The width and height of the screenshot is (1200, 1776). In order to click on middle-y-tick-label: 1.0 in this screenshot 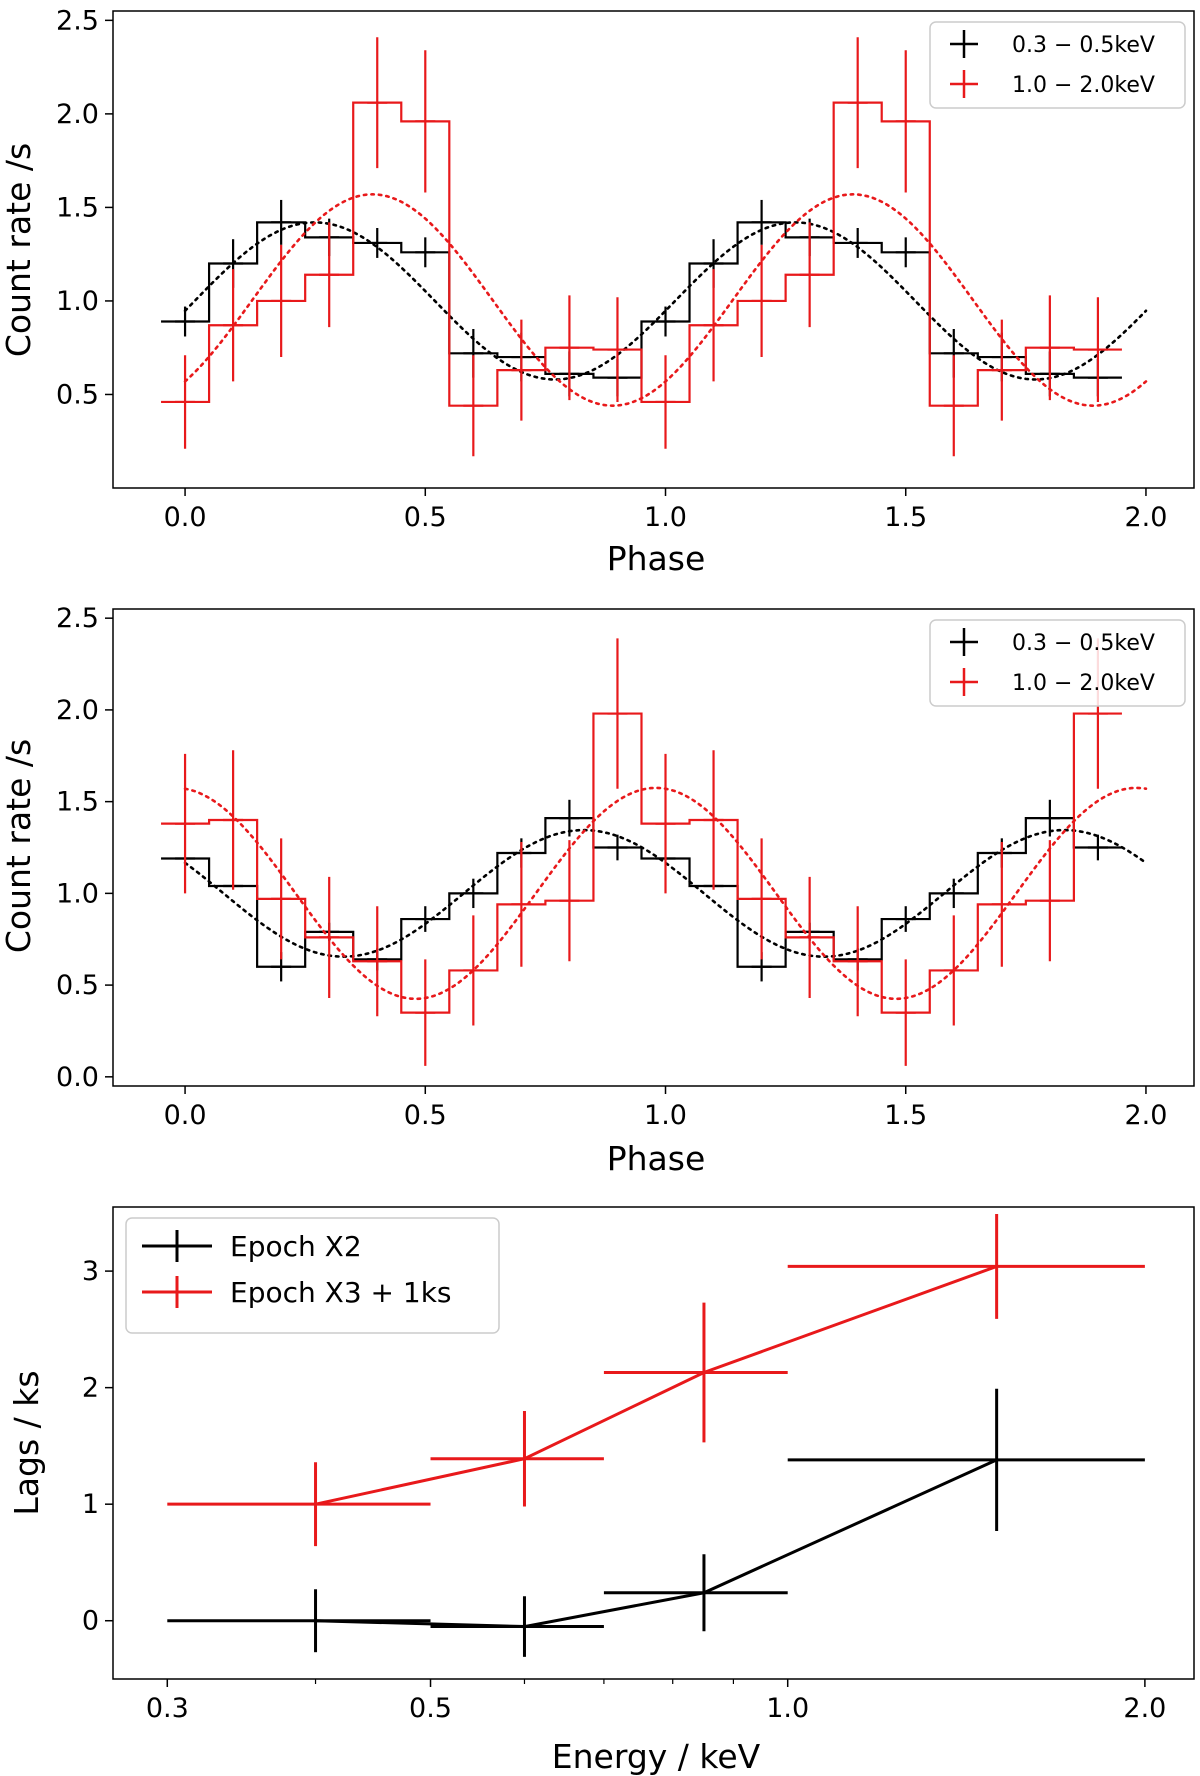, I will do `click(77, 893)`.